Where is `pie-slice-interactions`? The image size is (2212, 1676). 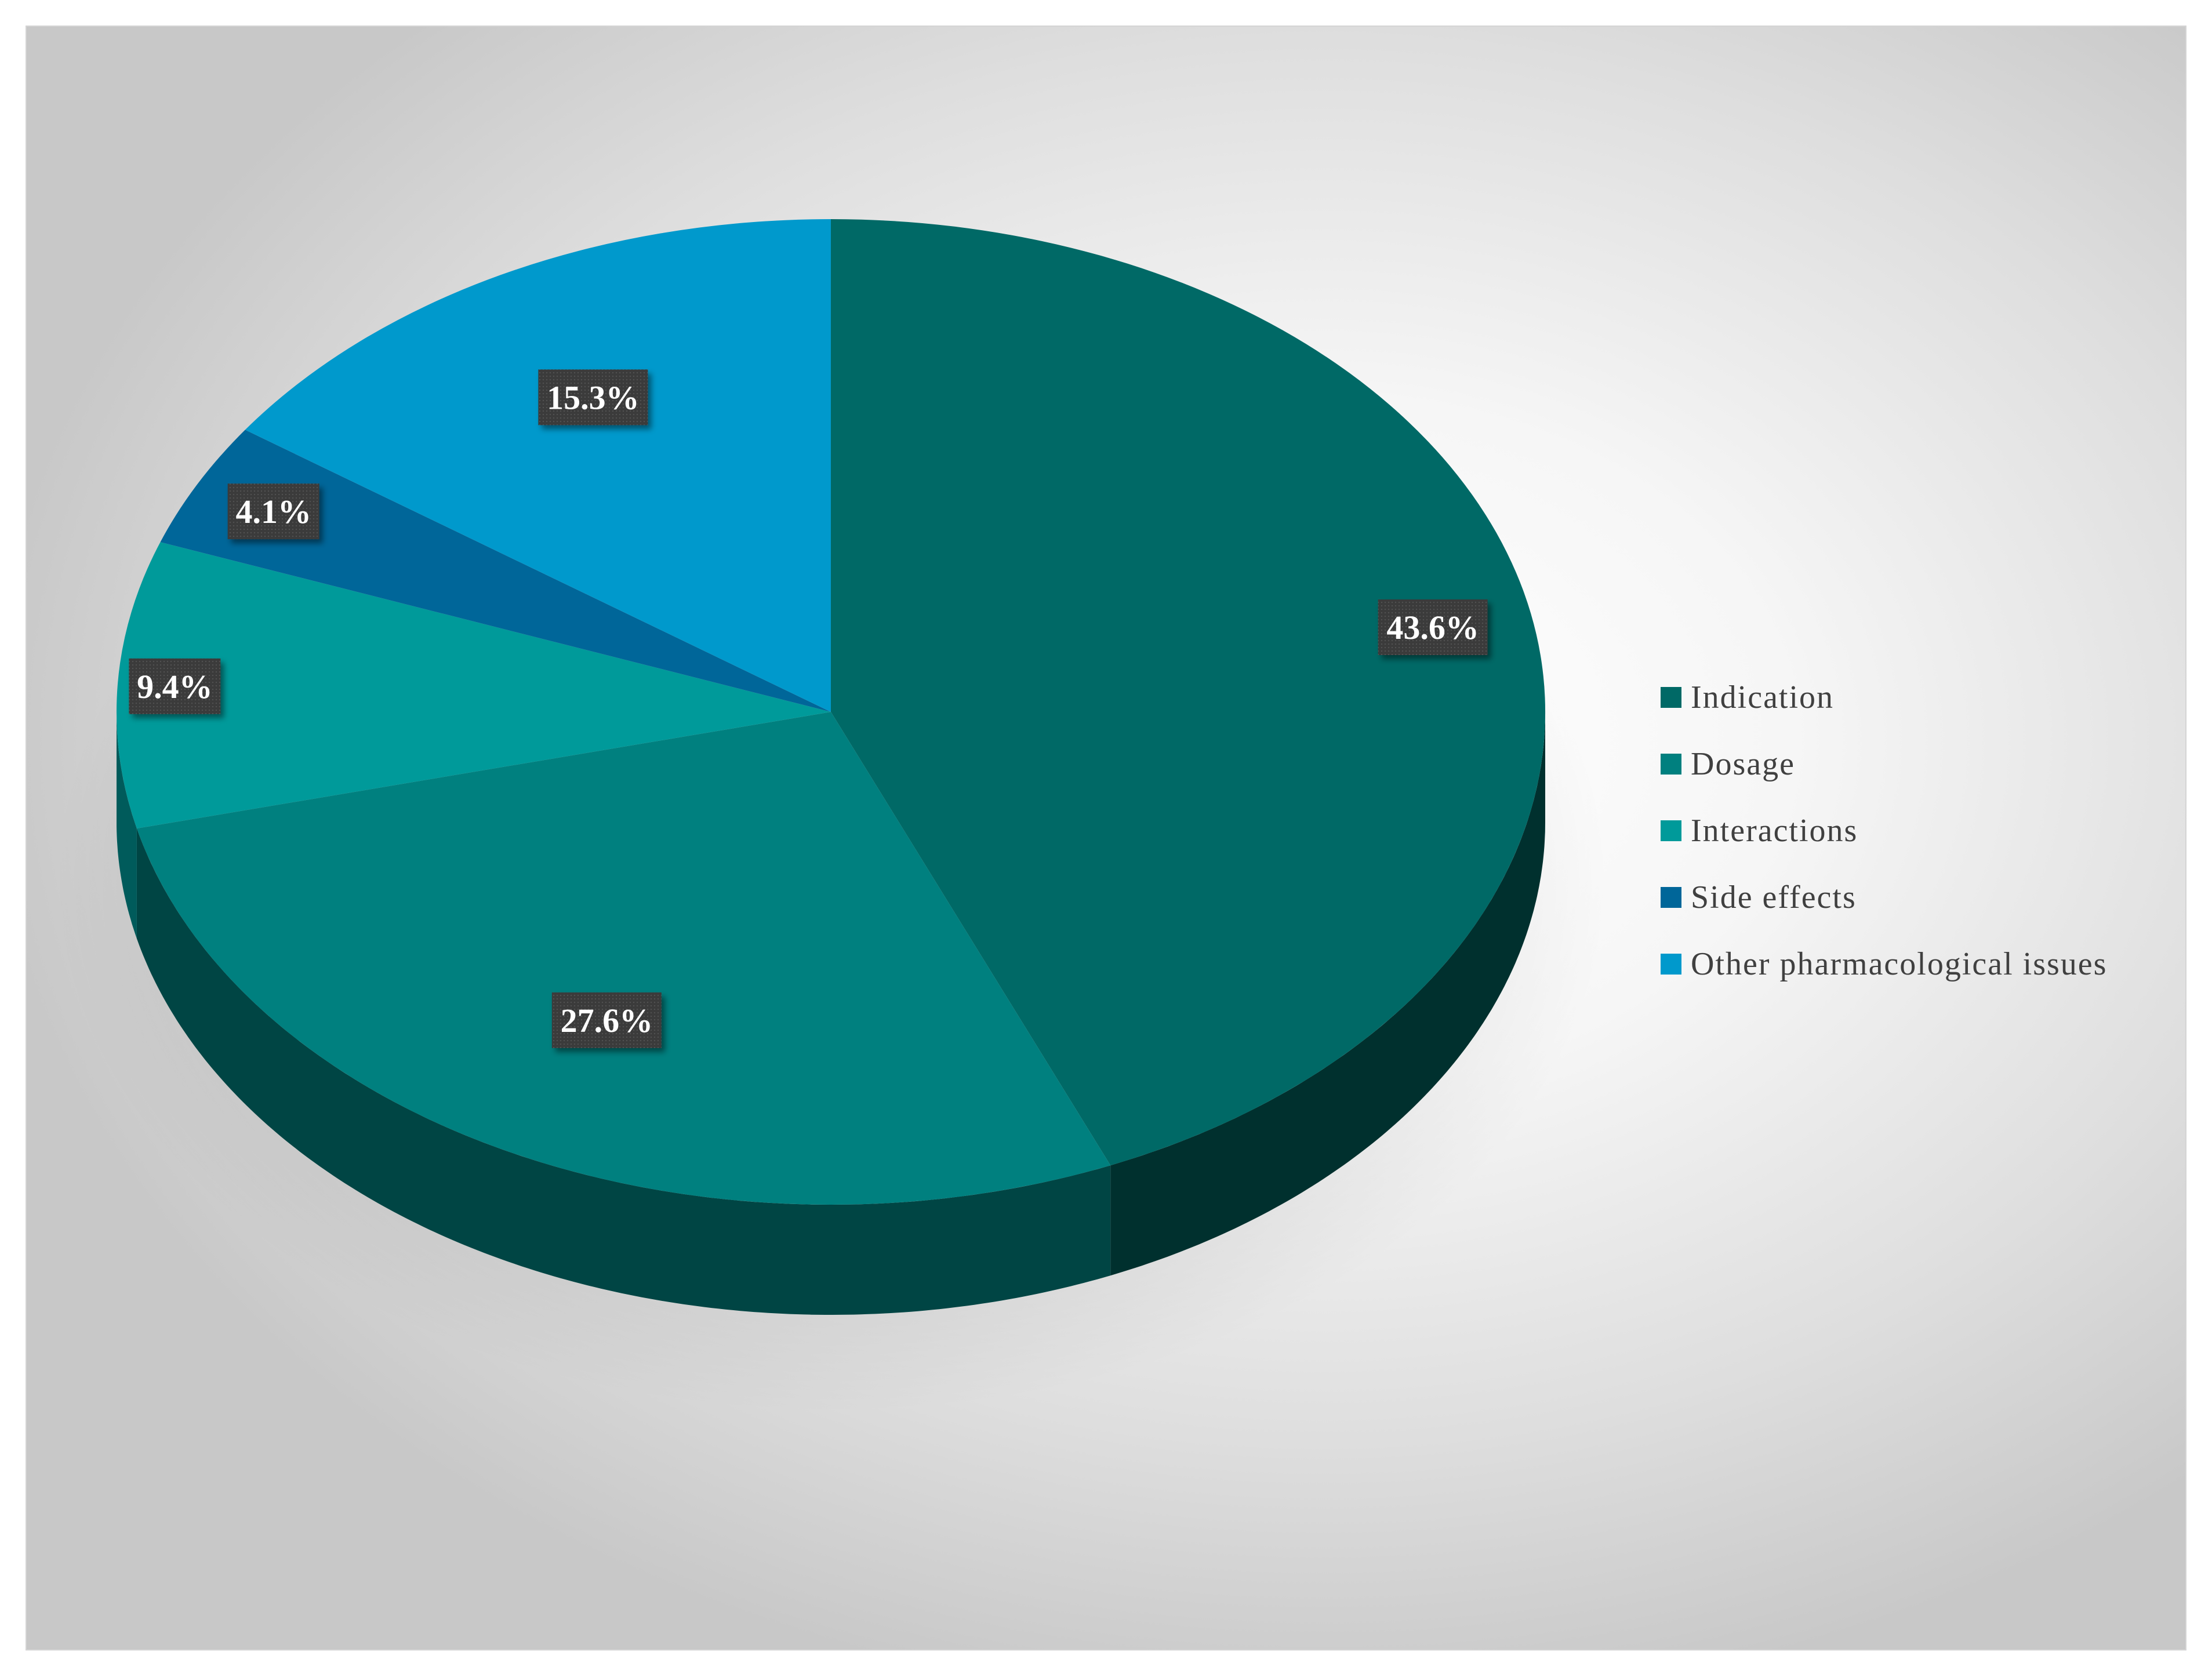 pie-slice-interactions is located at coordinates (474, 685).